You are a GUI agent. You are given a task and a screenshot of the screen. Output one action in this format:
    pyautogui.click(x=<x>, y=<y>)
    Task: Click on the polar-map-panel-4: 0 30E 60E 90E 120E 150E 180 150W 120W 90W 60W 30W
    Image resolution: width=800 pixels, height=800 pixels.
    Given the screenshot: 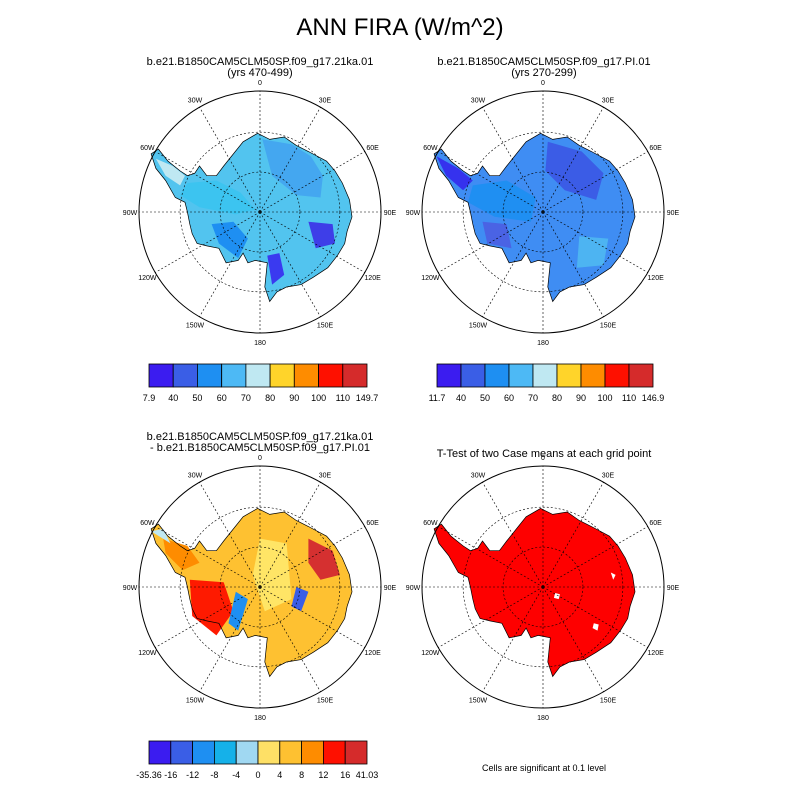 What is the action you would take?
    pyautogui.click(x=543, y=588)
    